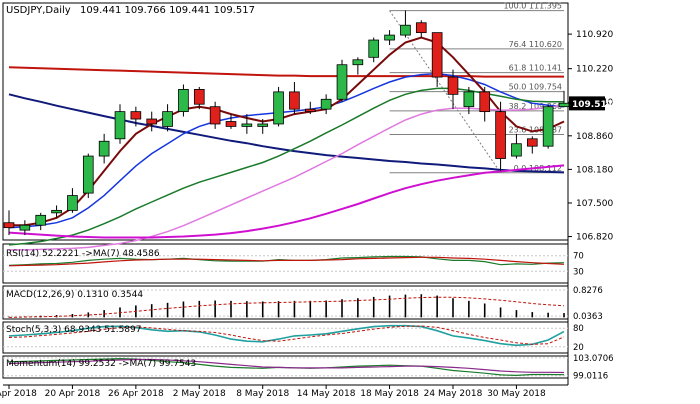  What do you see at coordinates (83, 254) in the screenshot?
I see `rsi-title: RSI(14) 52.2221 ->MA(7) 48.4586` at bounding box center [83, 254].